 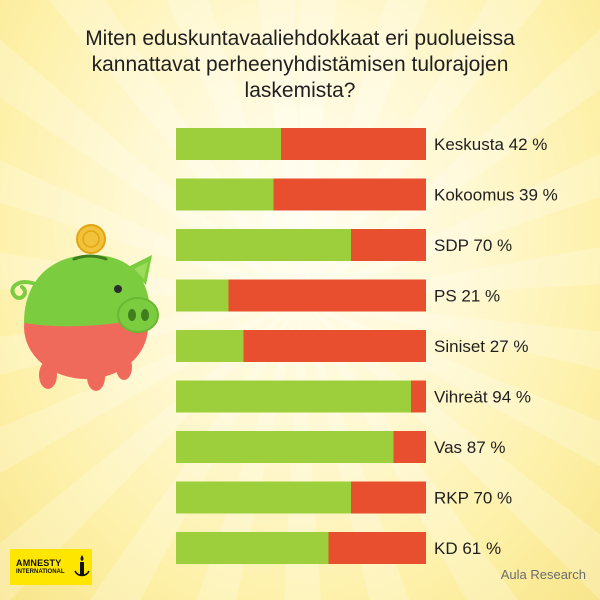 What do you see at coordinates (496, 195) in the screenshot?
I see `bar-label: Kokoomus 39 %` at bounding box center [496, 195].